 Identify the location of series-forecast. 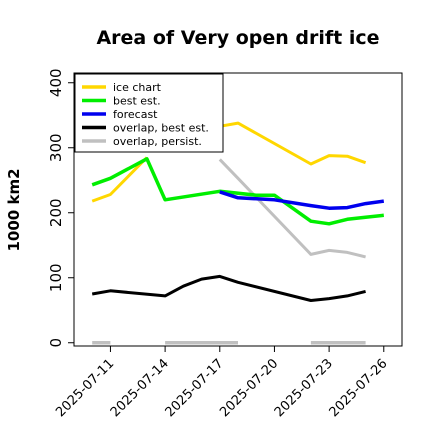
(302, 200).